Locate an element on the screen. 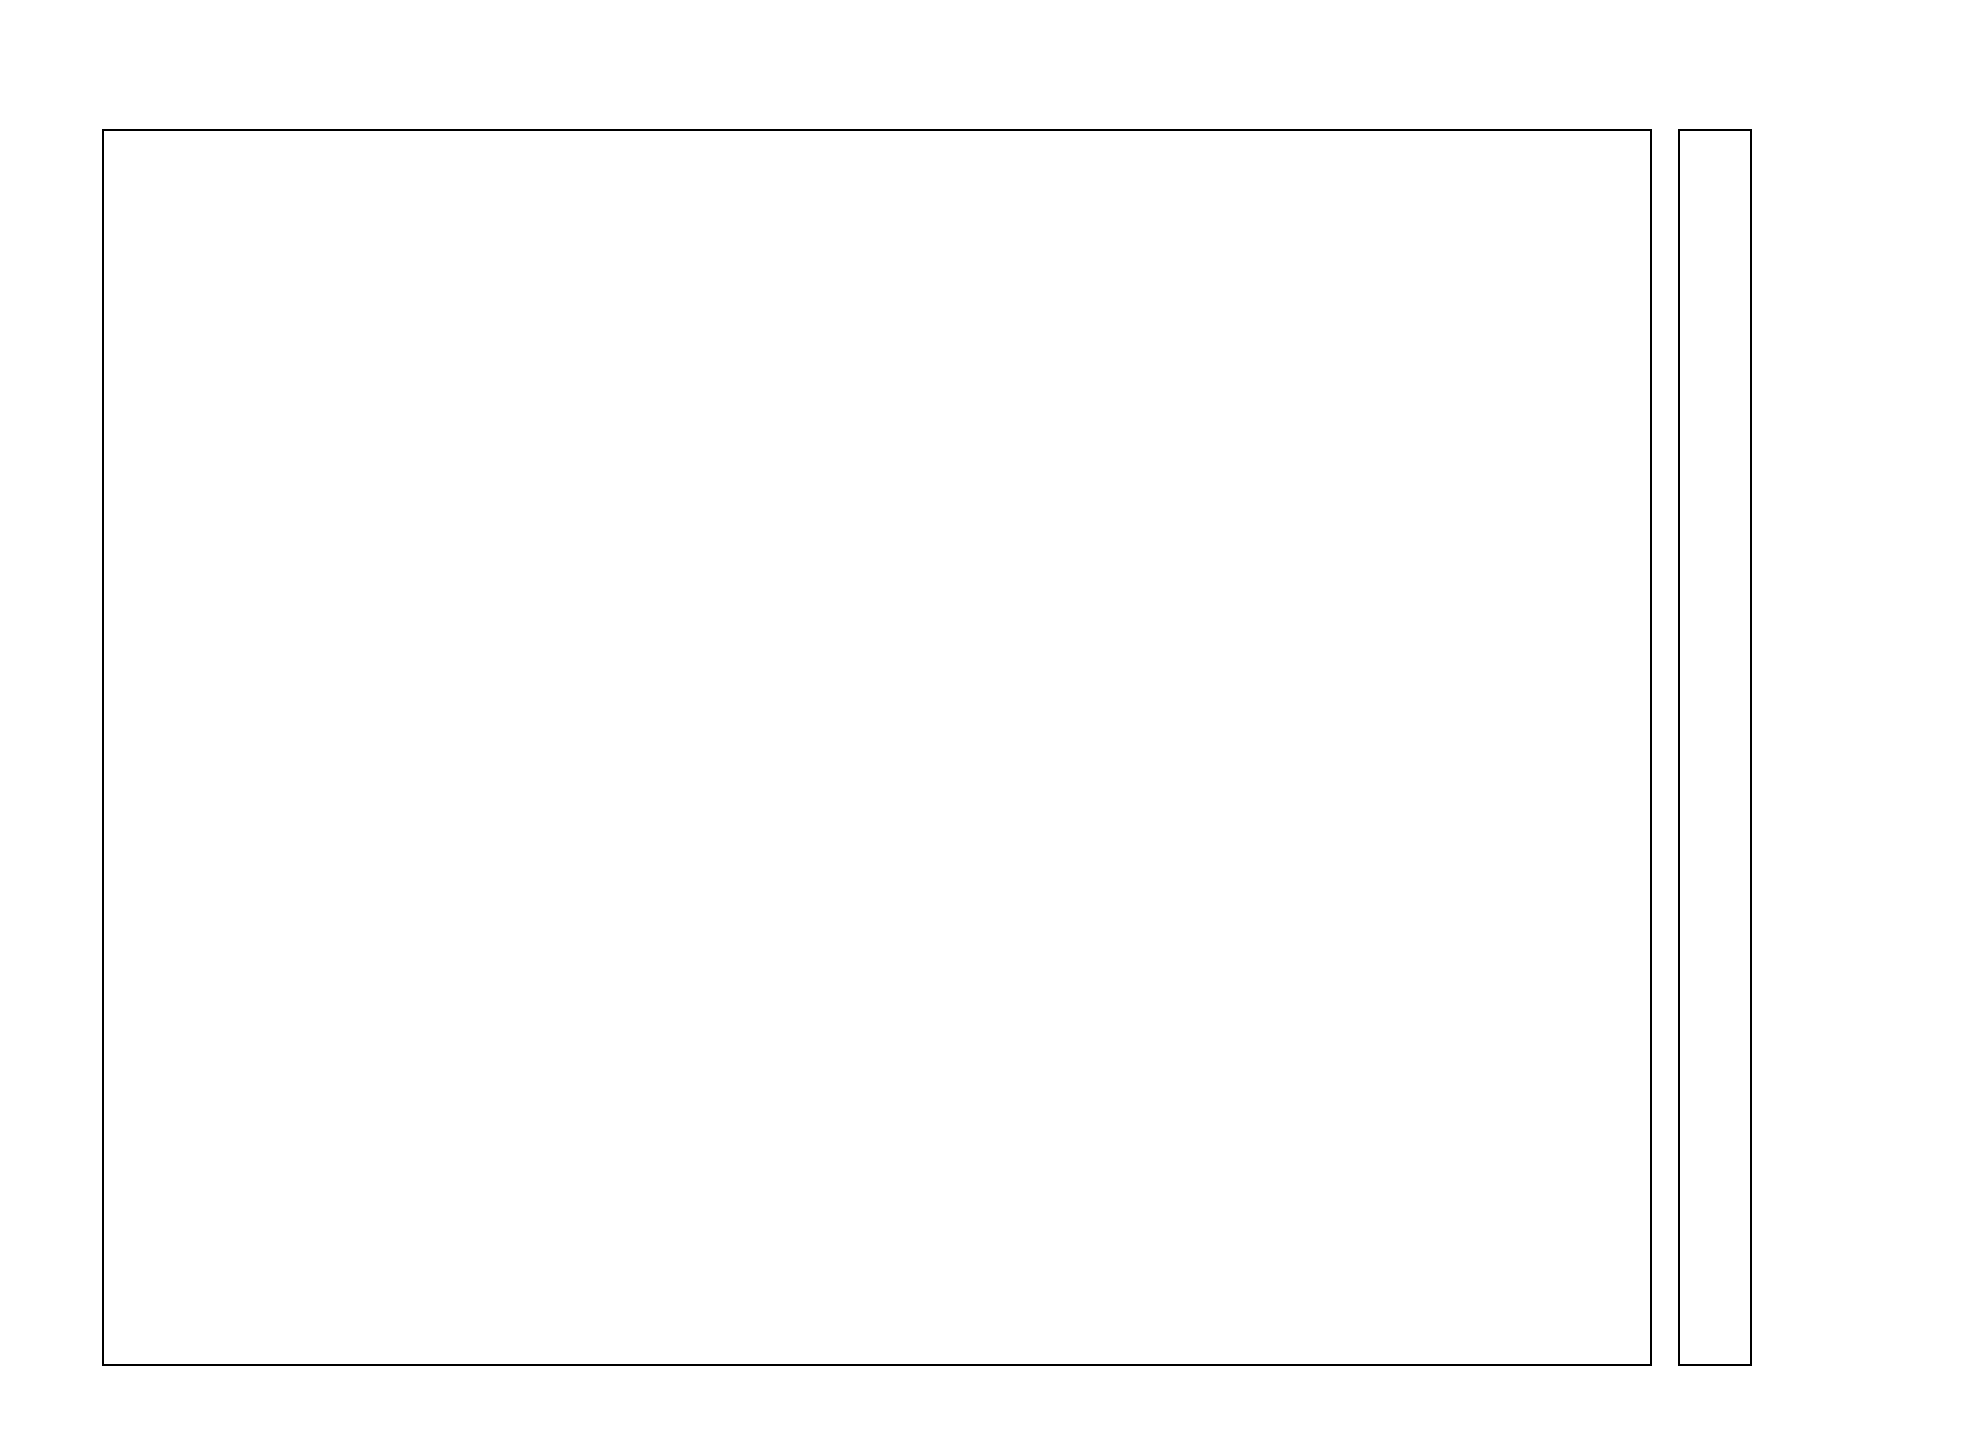  title-block is located at coordinates (877, 40).